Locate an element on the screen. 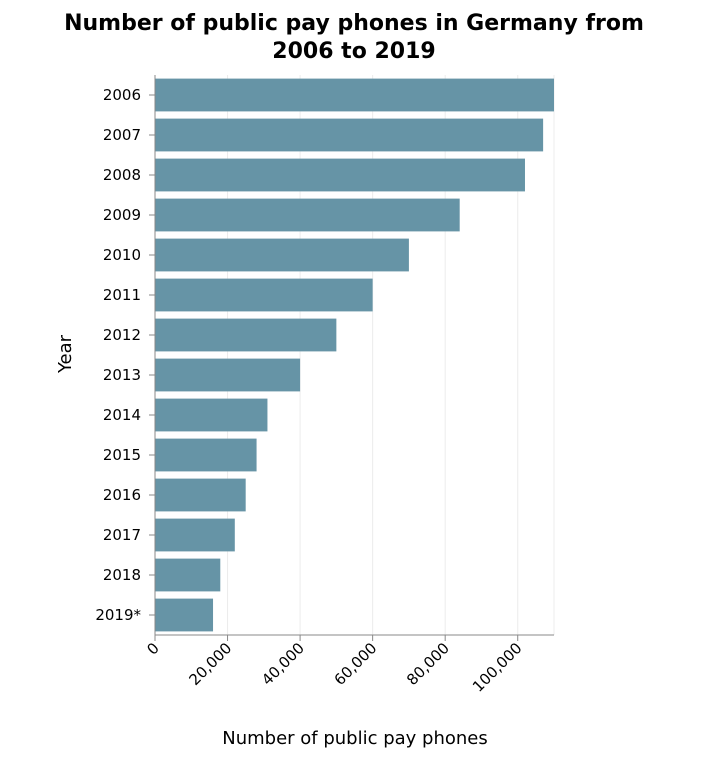 Image resolution: width=708 pixels, height=758 pixels. y-tick-label: 2007 is located at coordinates (122, 135).